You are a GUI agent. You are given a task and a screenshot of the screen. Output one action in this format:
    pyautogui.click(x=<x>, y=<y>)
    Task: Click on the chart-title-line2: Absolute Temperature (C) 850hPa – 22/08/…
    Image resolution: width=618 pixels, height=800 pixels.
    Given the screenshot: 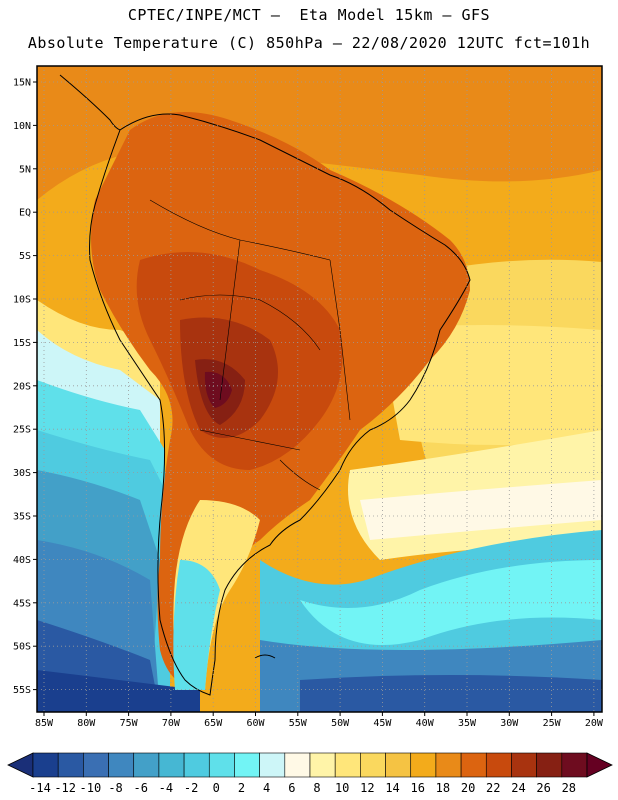 What is the action you would take?
    pyautogui.click(x=309, y=43)
    